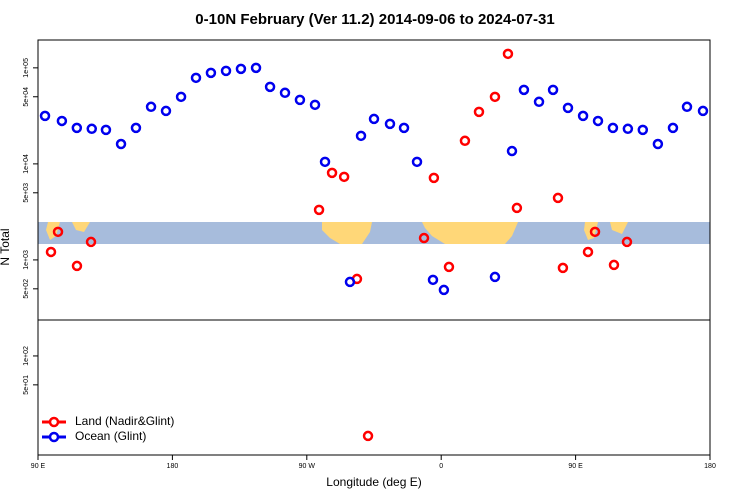  What do you see at coordinates (6, 246) in the screenshot?
I see `y-axis-label: N Total` at bounding box center [6, 246].